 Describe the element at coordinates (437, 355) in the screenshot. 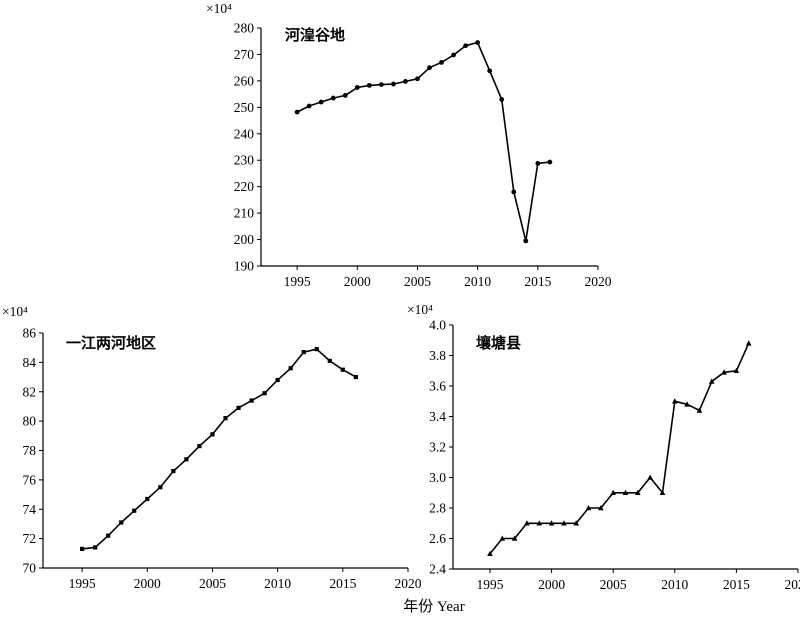

I see `y-tick-label: 3.8` at that location.